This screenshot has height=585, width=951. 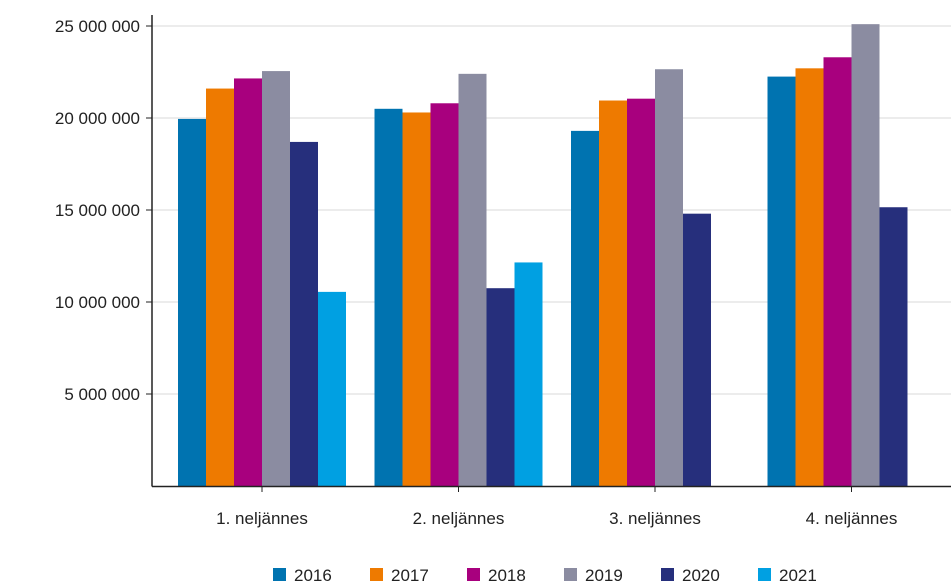 I want to click on legend-label: 2019, so click(x=604, y=575).